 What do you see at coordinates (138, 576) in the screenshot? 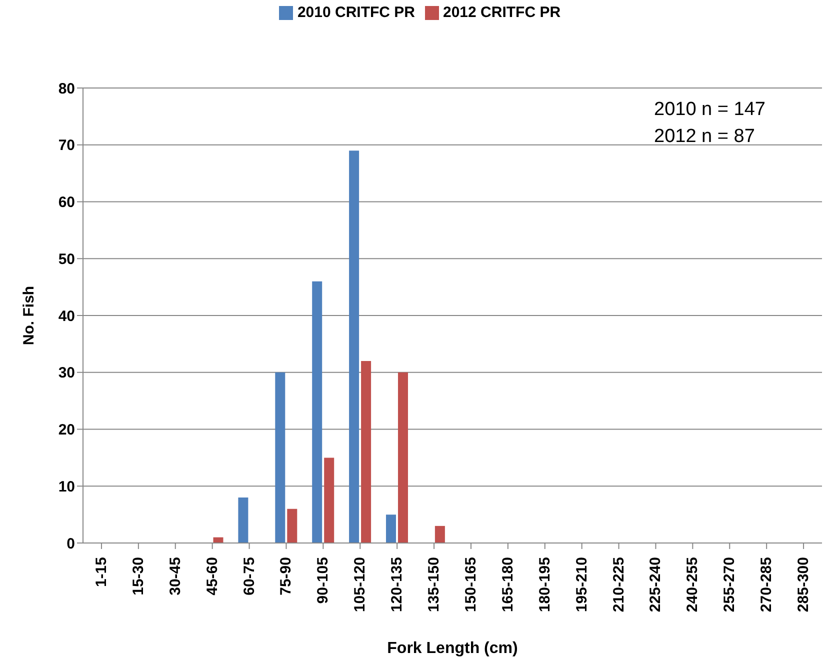
I see `x-tick-label: 15-30` at bounding box center [138, 576].